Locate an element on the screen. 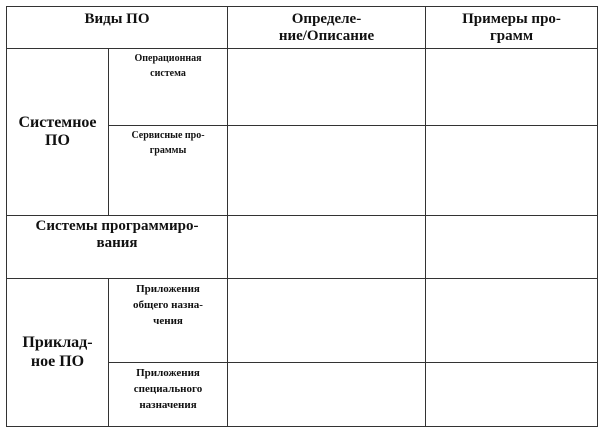  cell-special-apps: Приложения специального назначения is located at coordinates (168, 394).